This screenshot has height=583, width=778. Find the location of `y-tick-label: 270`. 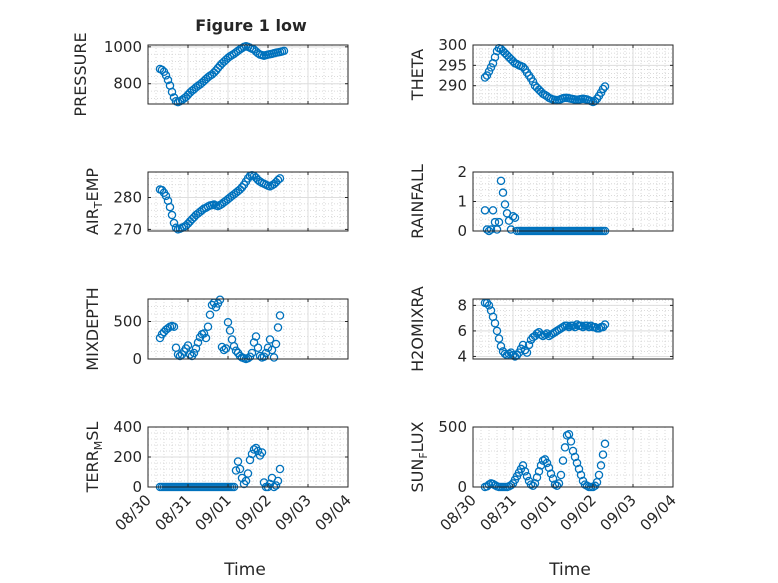

y-tick-label: 270 is located at coordinates (127, 229).